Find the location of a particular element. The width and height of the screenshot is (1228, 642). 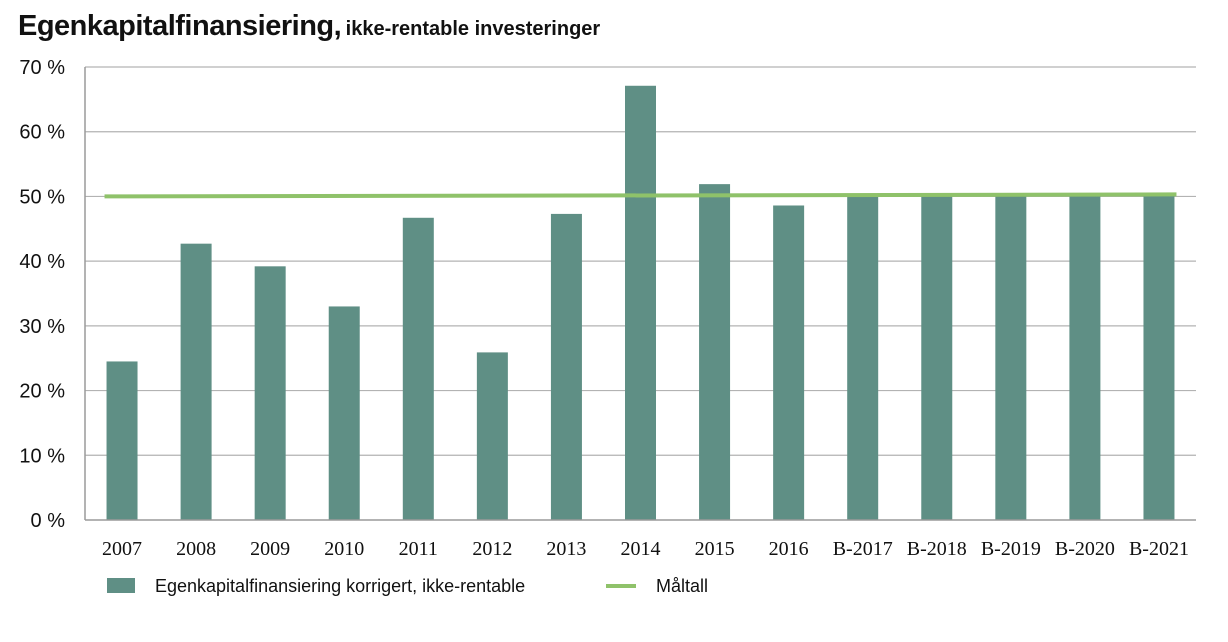

bar-2014 is located at coordinates (640, 302).